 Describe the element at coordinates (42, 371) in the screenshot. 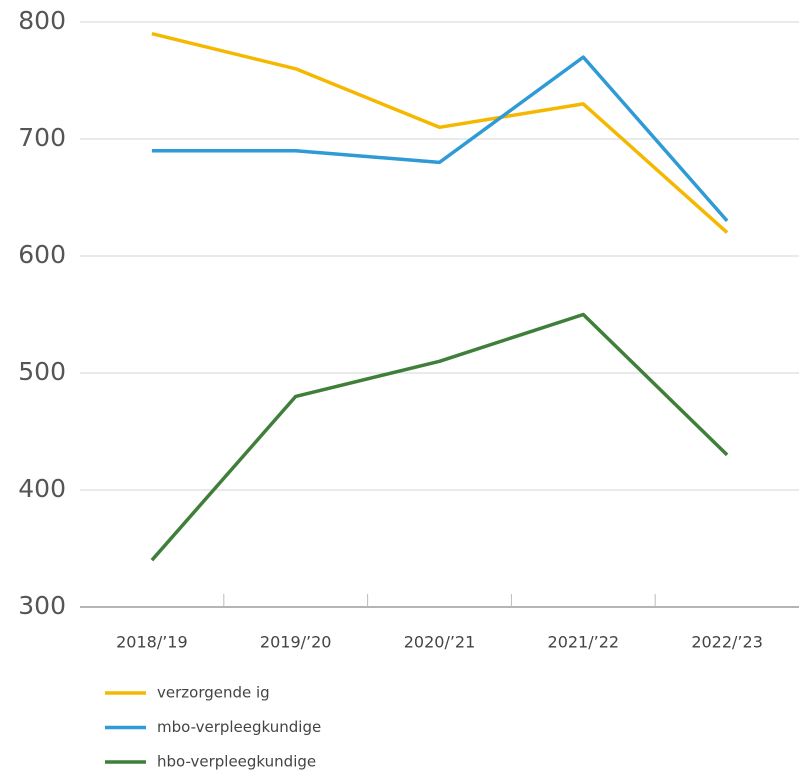

I see `y-tick-label: 500` at that location.